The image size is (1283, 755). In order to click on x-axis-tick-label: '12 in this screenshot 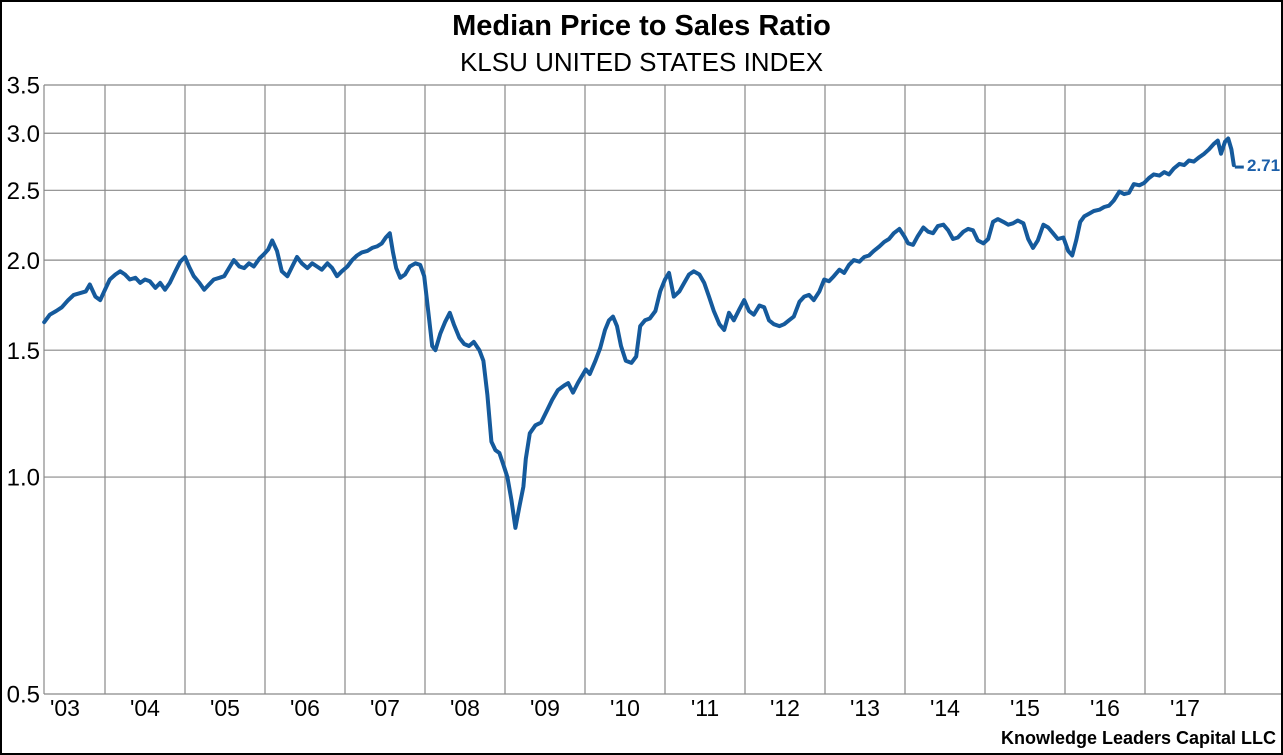, I will do `click(785, 708)`.